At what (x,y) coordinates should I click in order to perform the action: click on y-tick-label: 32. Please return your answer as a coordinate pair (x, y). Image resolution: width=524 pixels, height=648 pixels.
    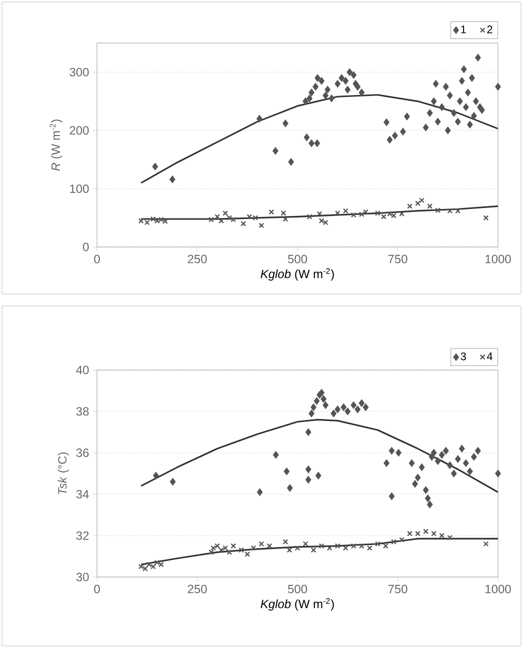
    Looking at the image, I should click on (82, 535).